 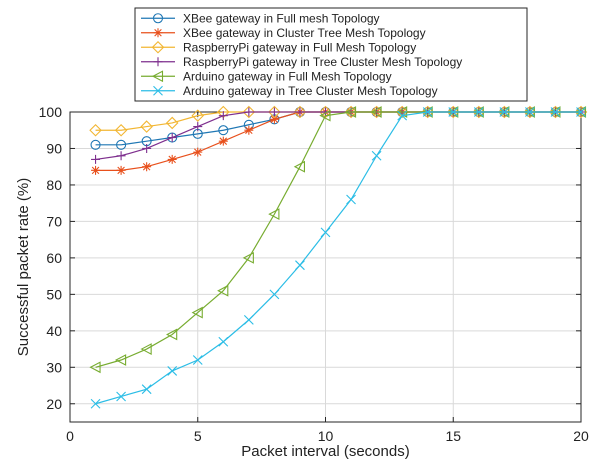 What do you see at coordinates (54, 294) in the screenshot?
I see `y-tick-label: 50` at bounding box center [54, 294].